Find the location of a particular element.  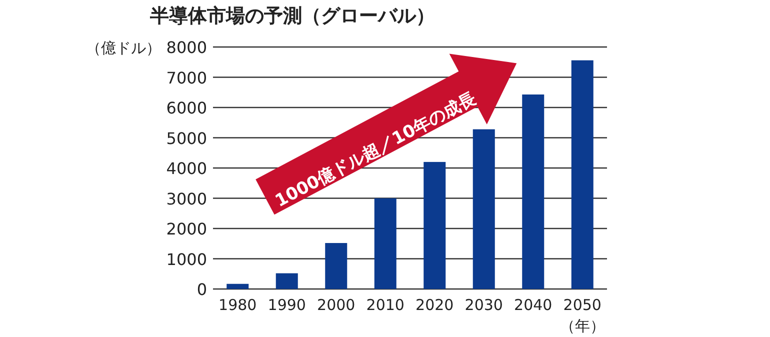

x-tick-label: 2000 is located at coordinates (336, 305).